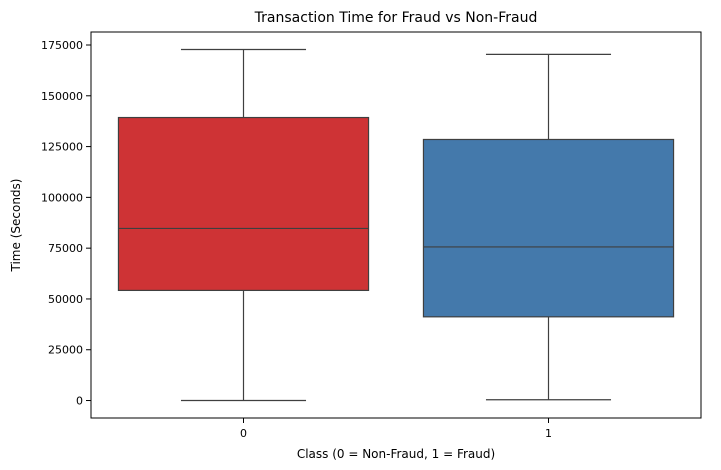 This screenshot has height=470, width=721. I want to click on x-tick-label: 1, so click(548, 433).